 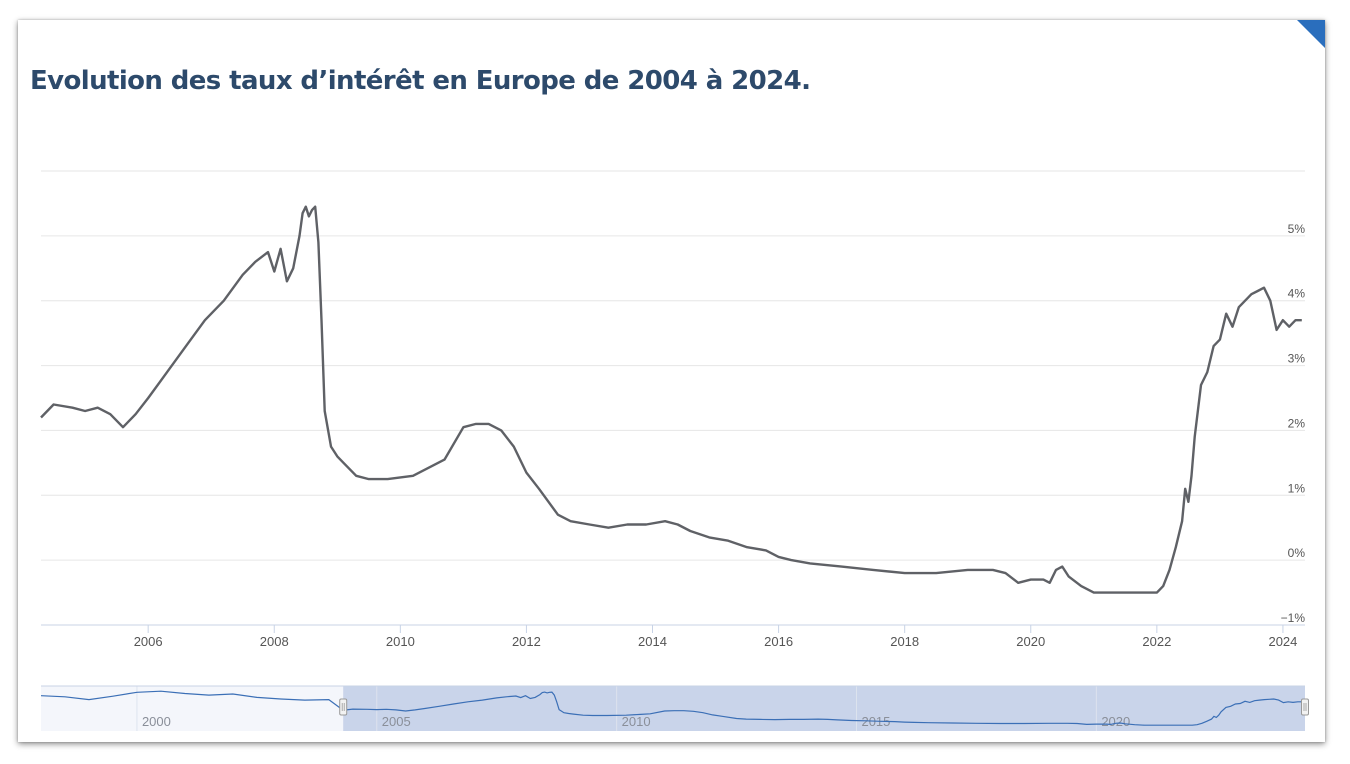 What do you see at coordinates (1297, 553) in the screenshot?
I see `y-tick-label: 0%` at bounding box center [1297, 553].